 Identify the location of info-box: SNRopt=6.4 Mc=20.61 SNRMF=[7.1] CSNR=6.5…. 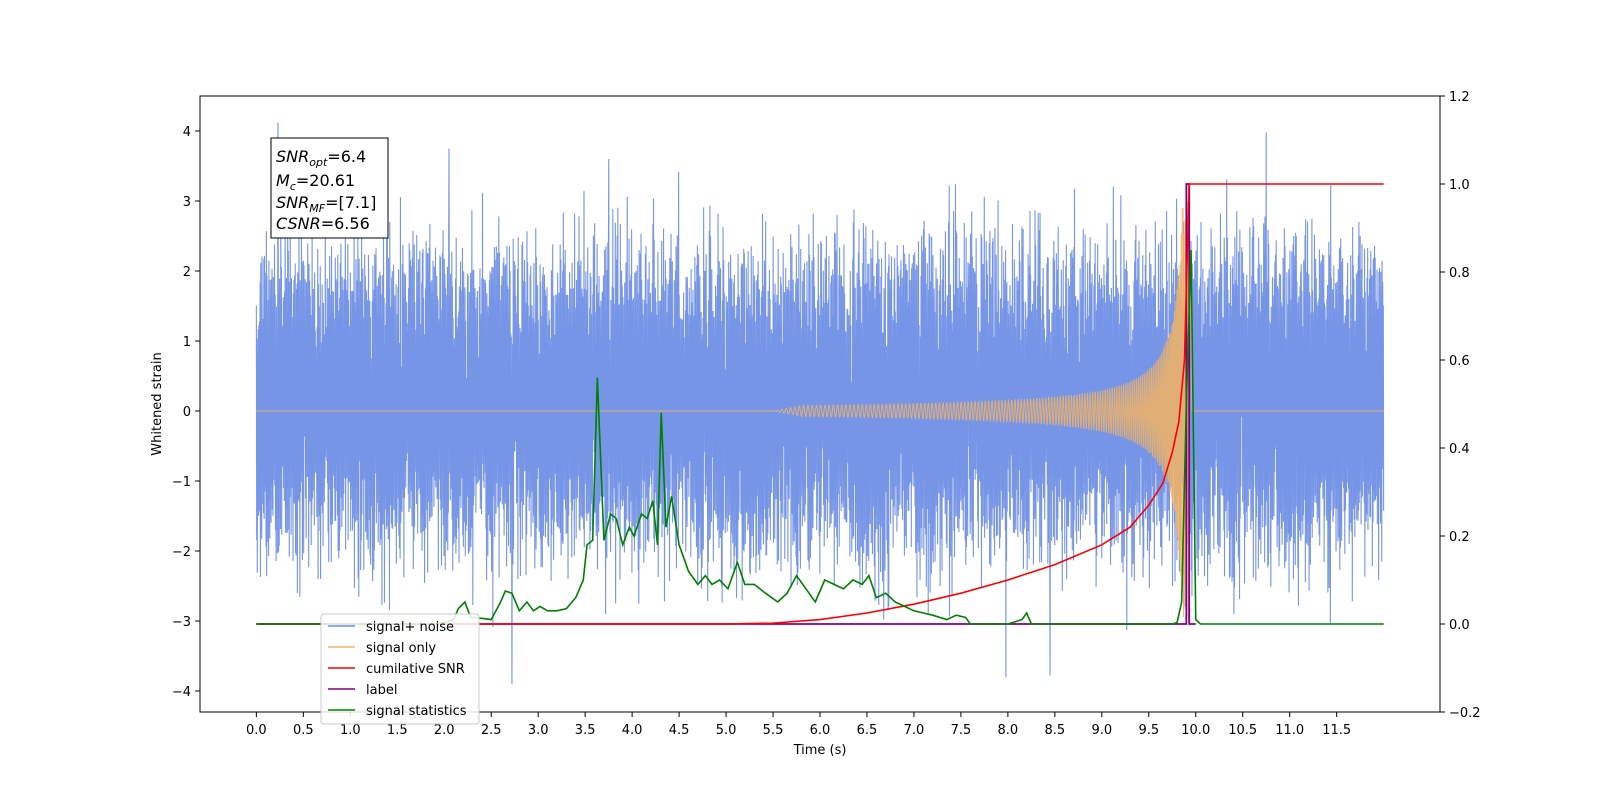
(329, 188).